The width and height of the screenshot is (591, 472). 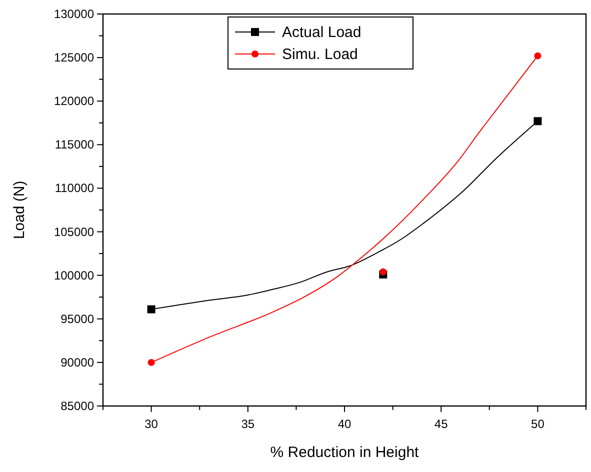 What do you see at coordinates (345, 452) in the screenshot?
I see `x-axis-title: % Reduction in Height` at bounding box center [345, 452].